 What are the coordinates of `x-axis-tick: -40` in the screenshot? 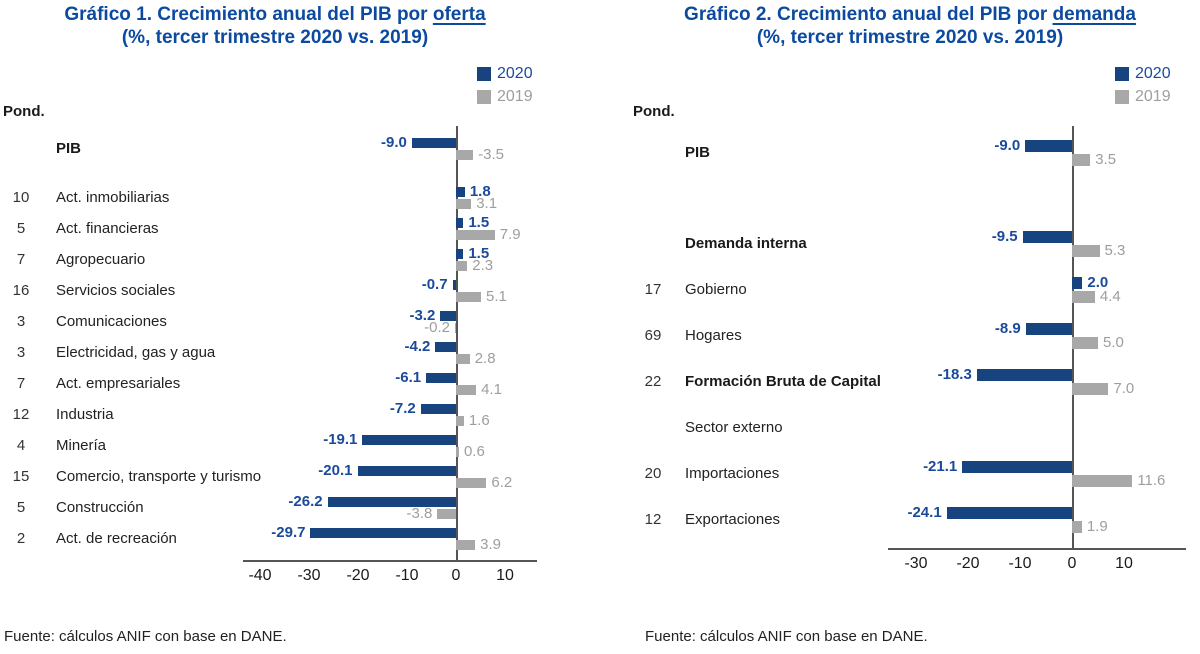 It's located at (260, 575).